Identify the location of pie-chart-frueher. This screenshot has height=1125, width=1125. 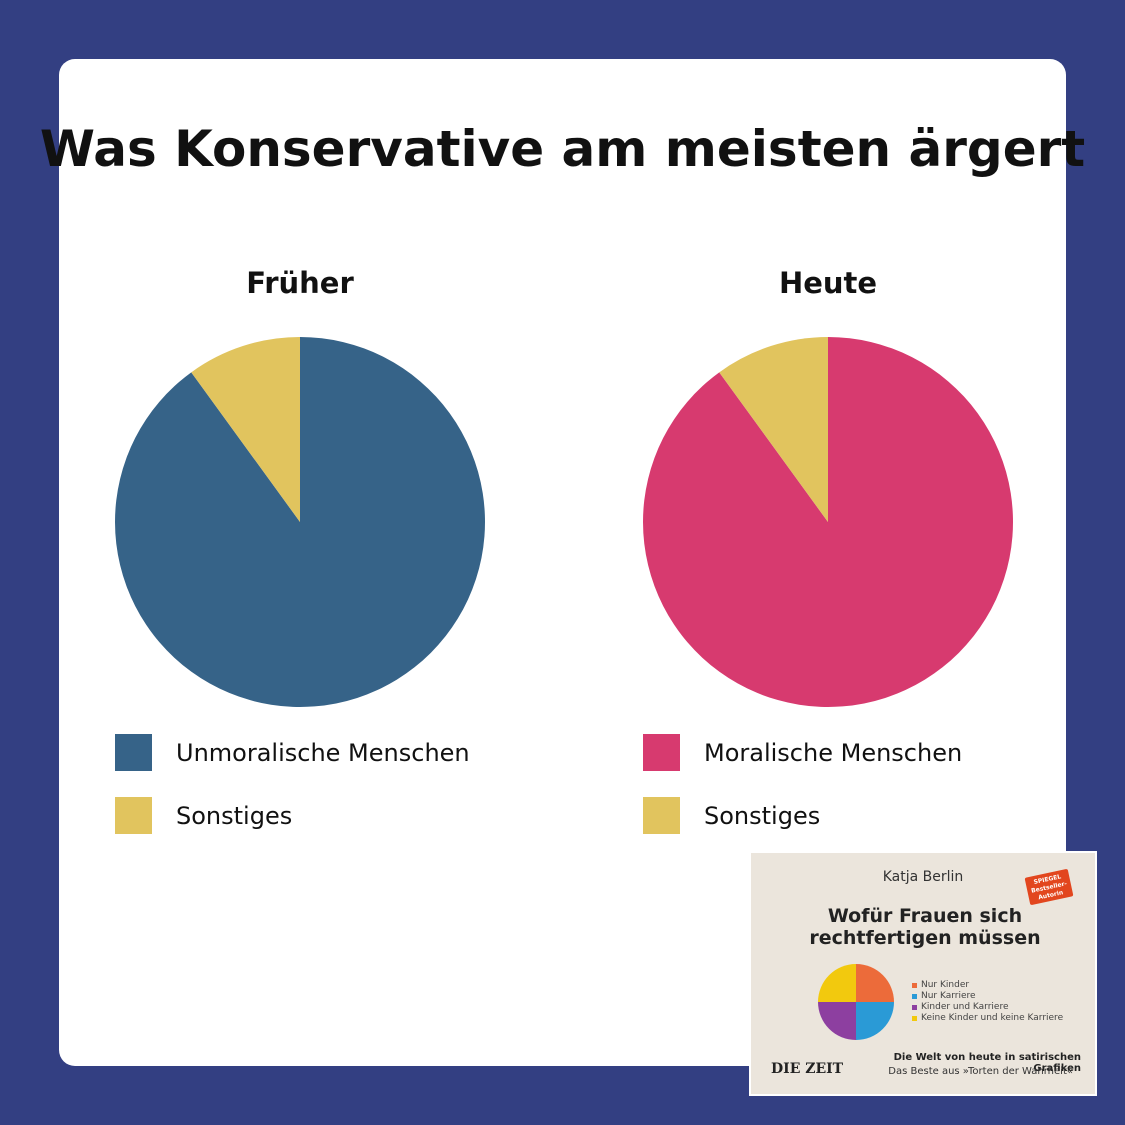
(299, 522).